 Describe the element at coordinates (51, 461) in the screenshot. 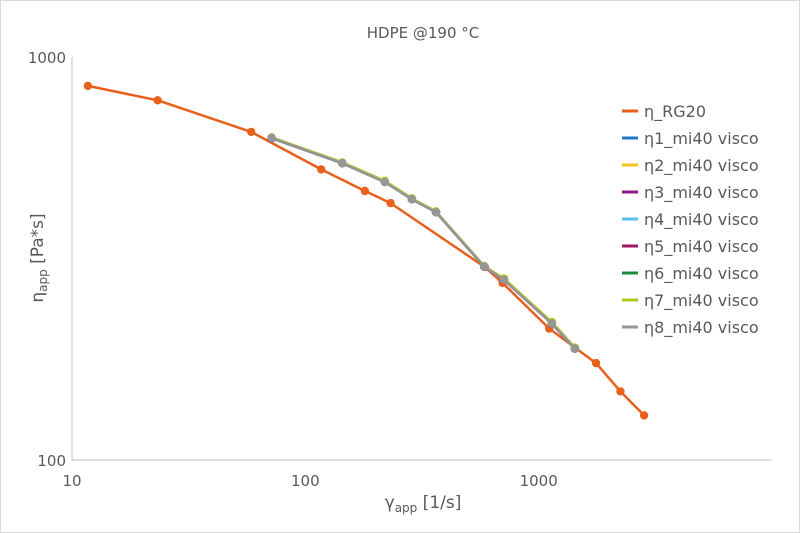

I see `y-tick-label: 100` at that location.